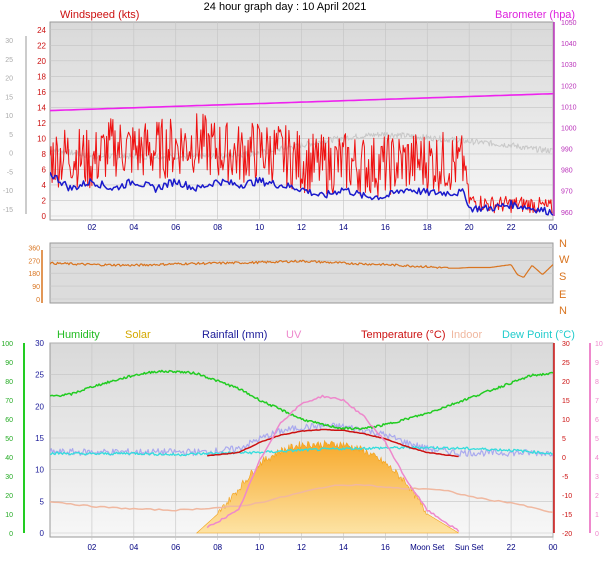 The height and width of the screenshot is (561, 608). What do you see at coordinates (385, 547) in the screenshot?
I see `panel3-time-tick-label: 16` at bounding box center [385, 547].